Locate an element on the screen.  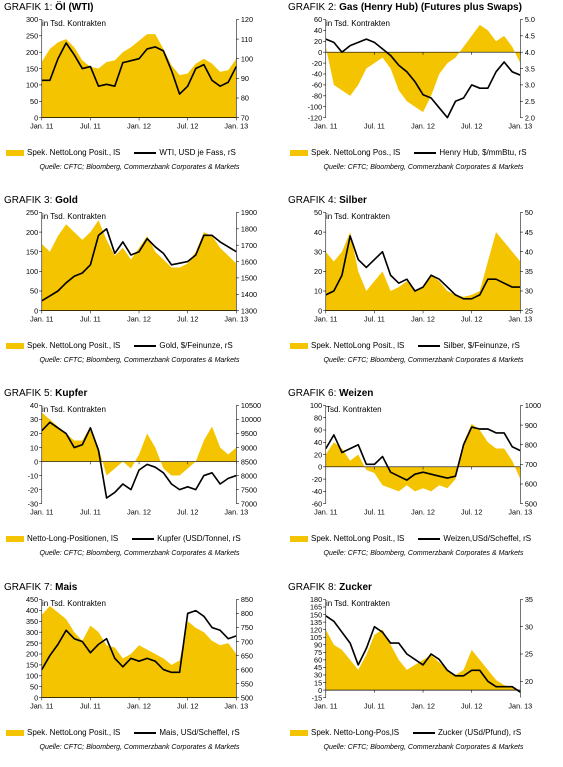
left-tick-label: 10 is located at coordinates (34, 447).